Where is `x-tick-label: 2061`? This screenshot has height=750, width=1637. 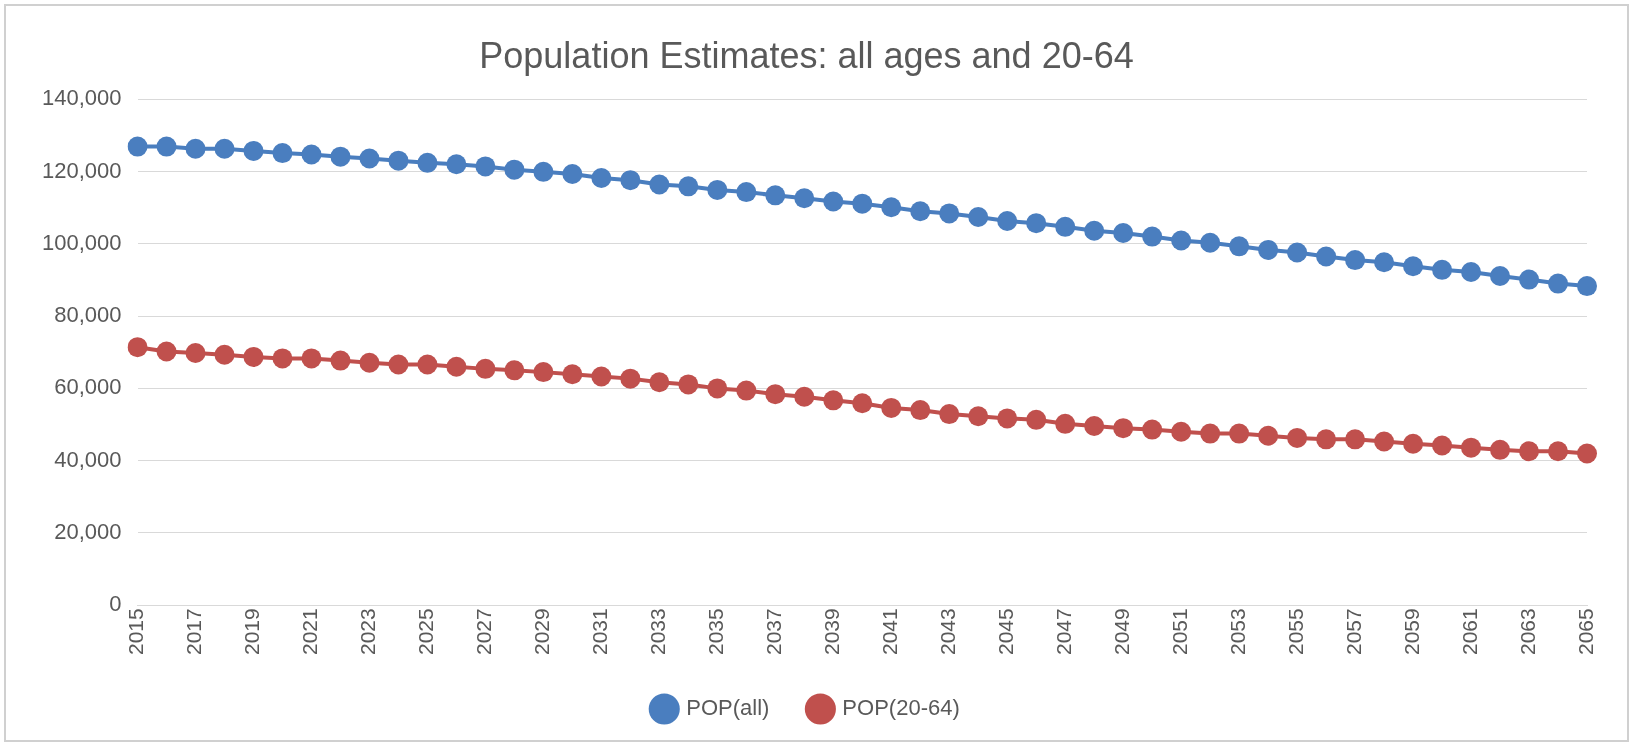 x-tick-label: 2061 is located at coordinates (1469, 631).